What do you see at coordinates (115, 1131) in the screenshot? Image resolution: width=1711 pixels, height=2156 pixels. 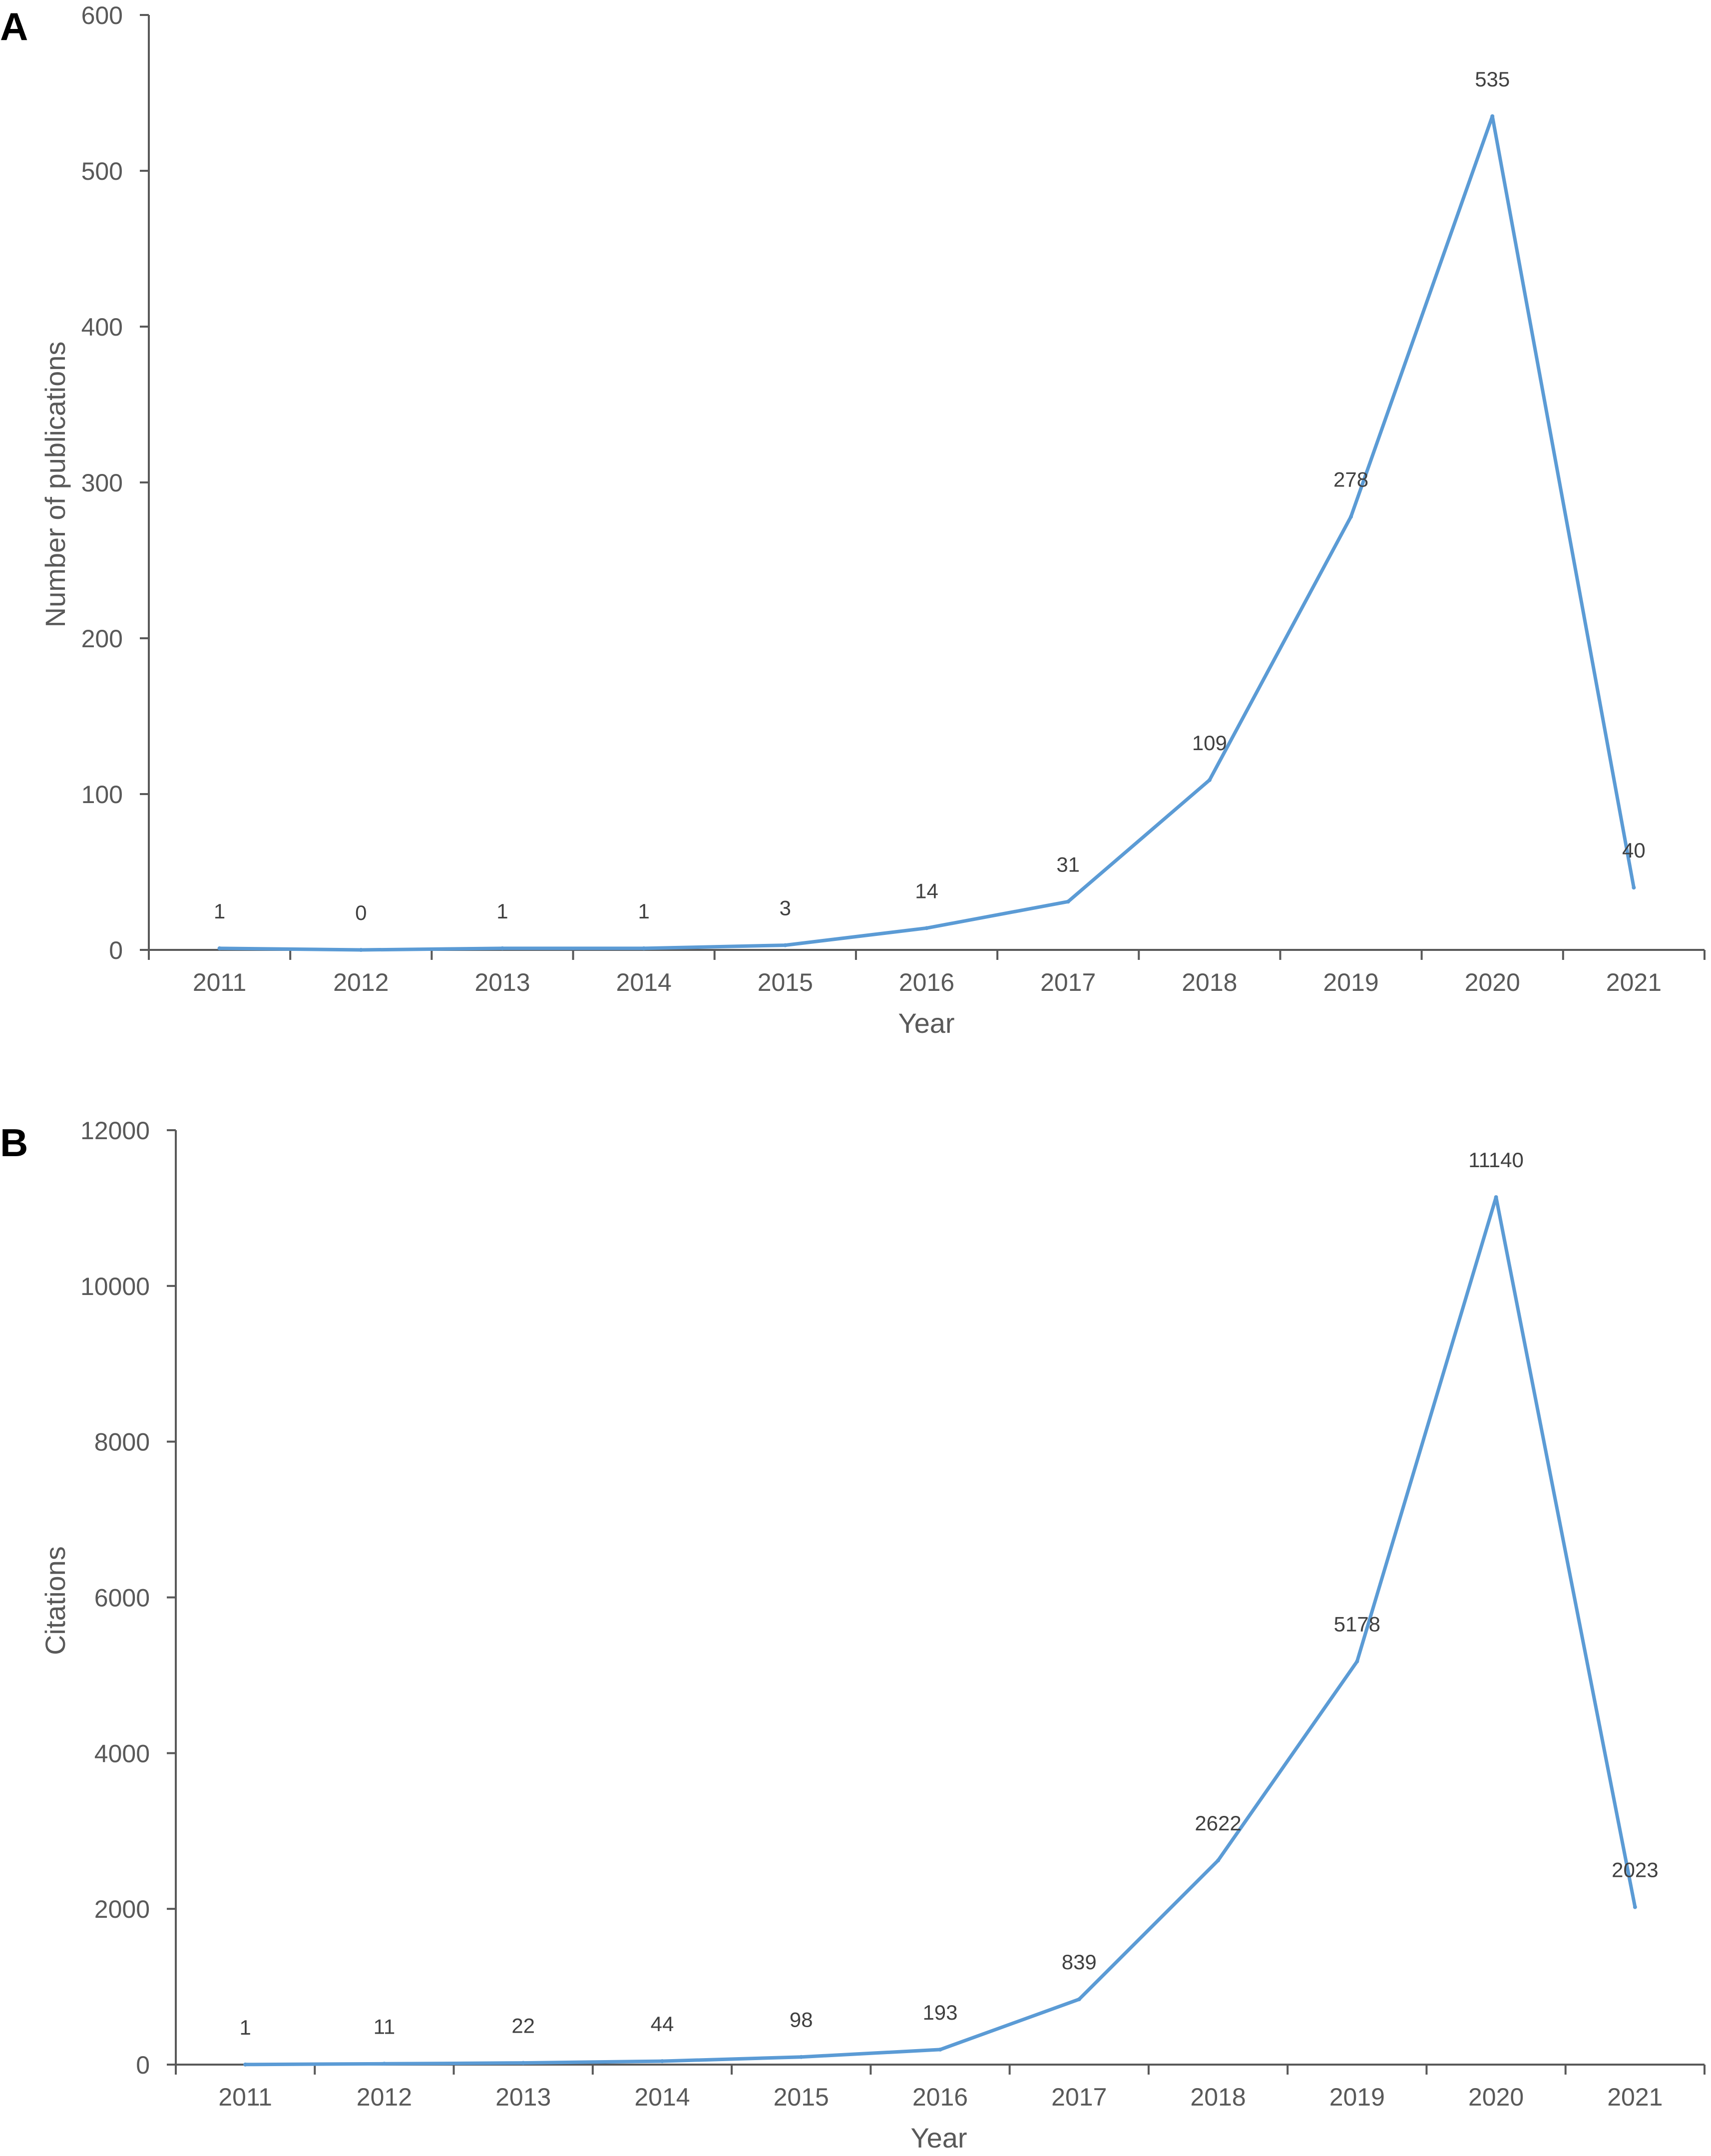 I see `panel-b-y-tick-label: 12000` at bounding box center [115, 1131].